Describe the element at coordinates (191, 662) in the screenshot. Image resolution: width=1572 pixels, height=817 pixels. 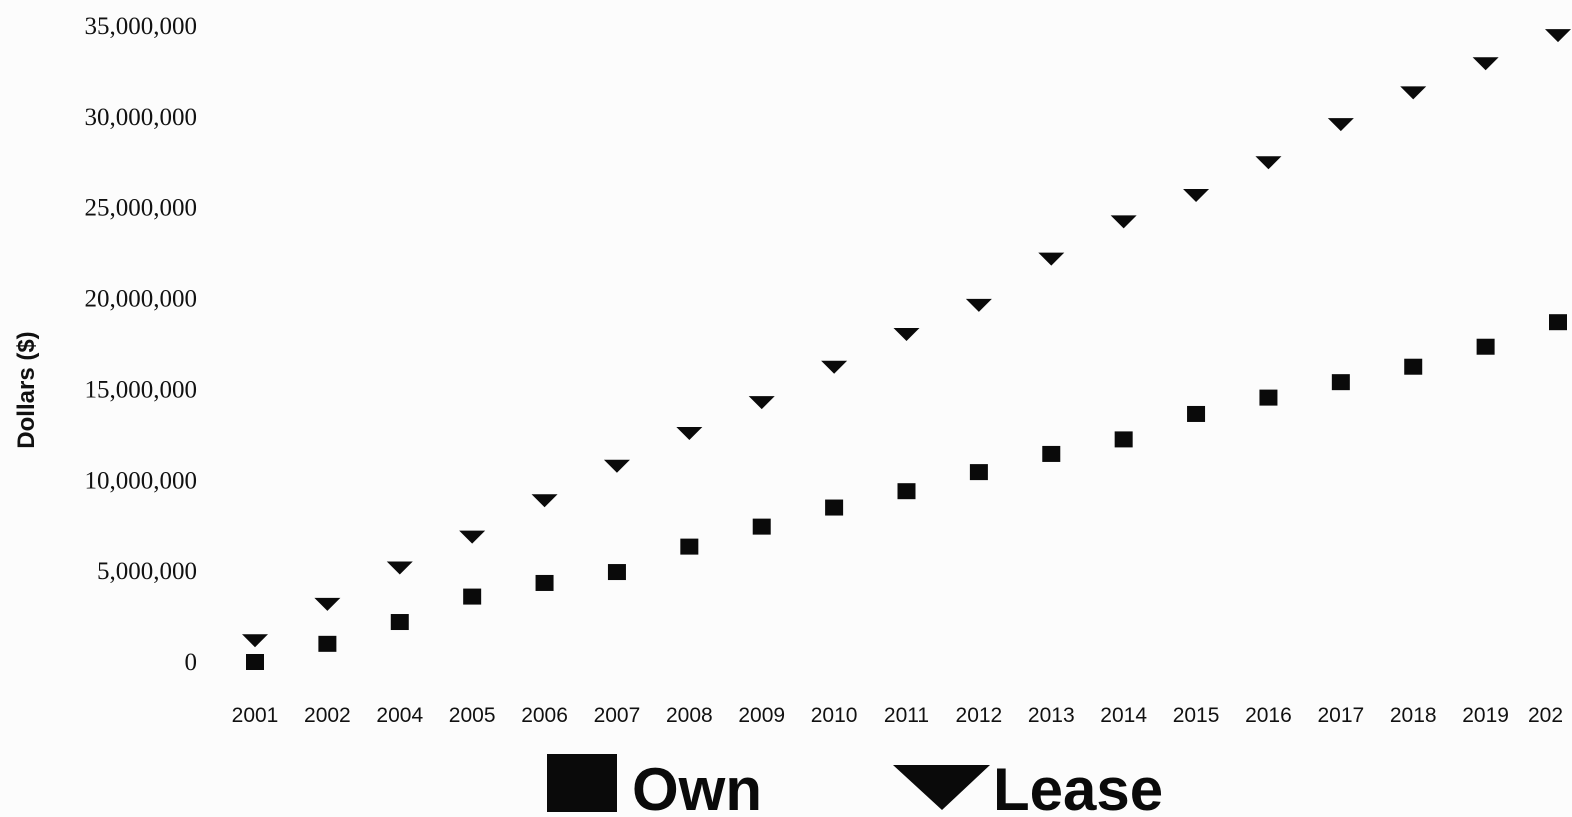
I see `y-tick-label: 0` at that location.